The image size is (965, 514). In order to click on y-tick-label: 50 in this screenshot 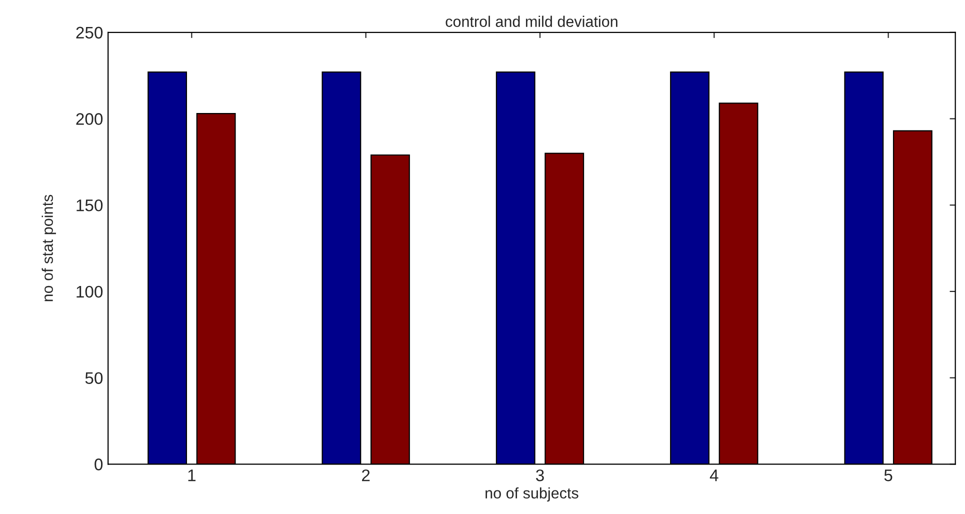, I will do `click(94, 378)`.